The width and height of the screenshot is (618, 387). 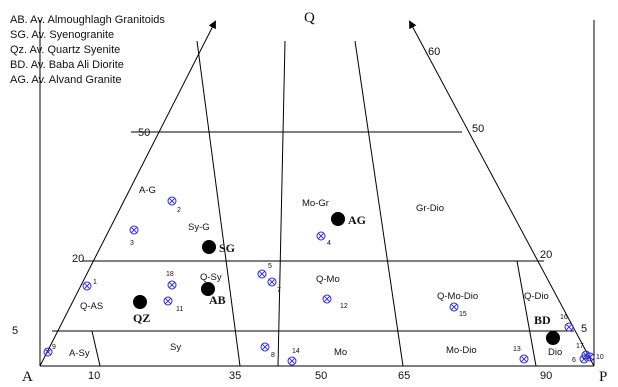 What do you see at coordinates (536, 296) in the screenshot?
I see `field-label: Q-Dio` at bounding box center [536, 296].